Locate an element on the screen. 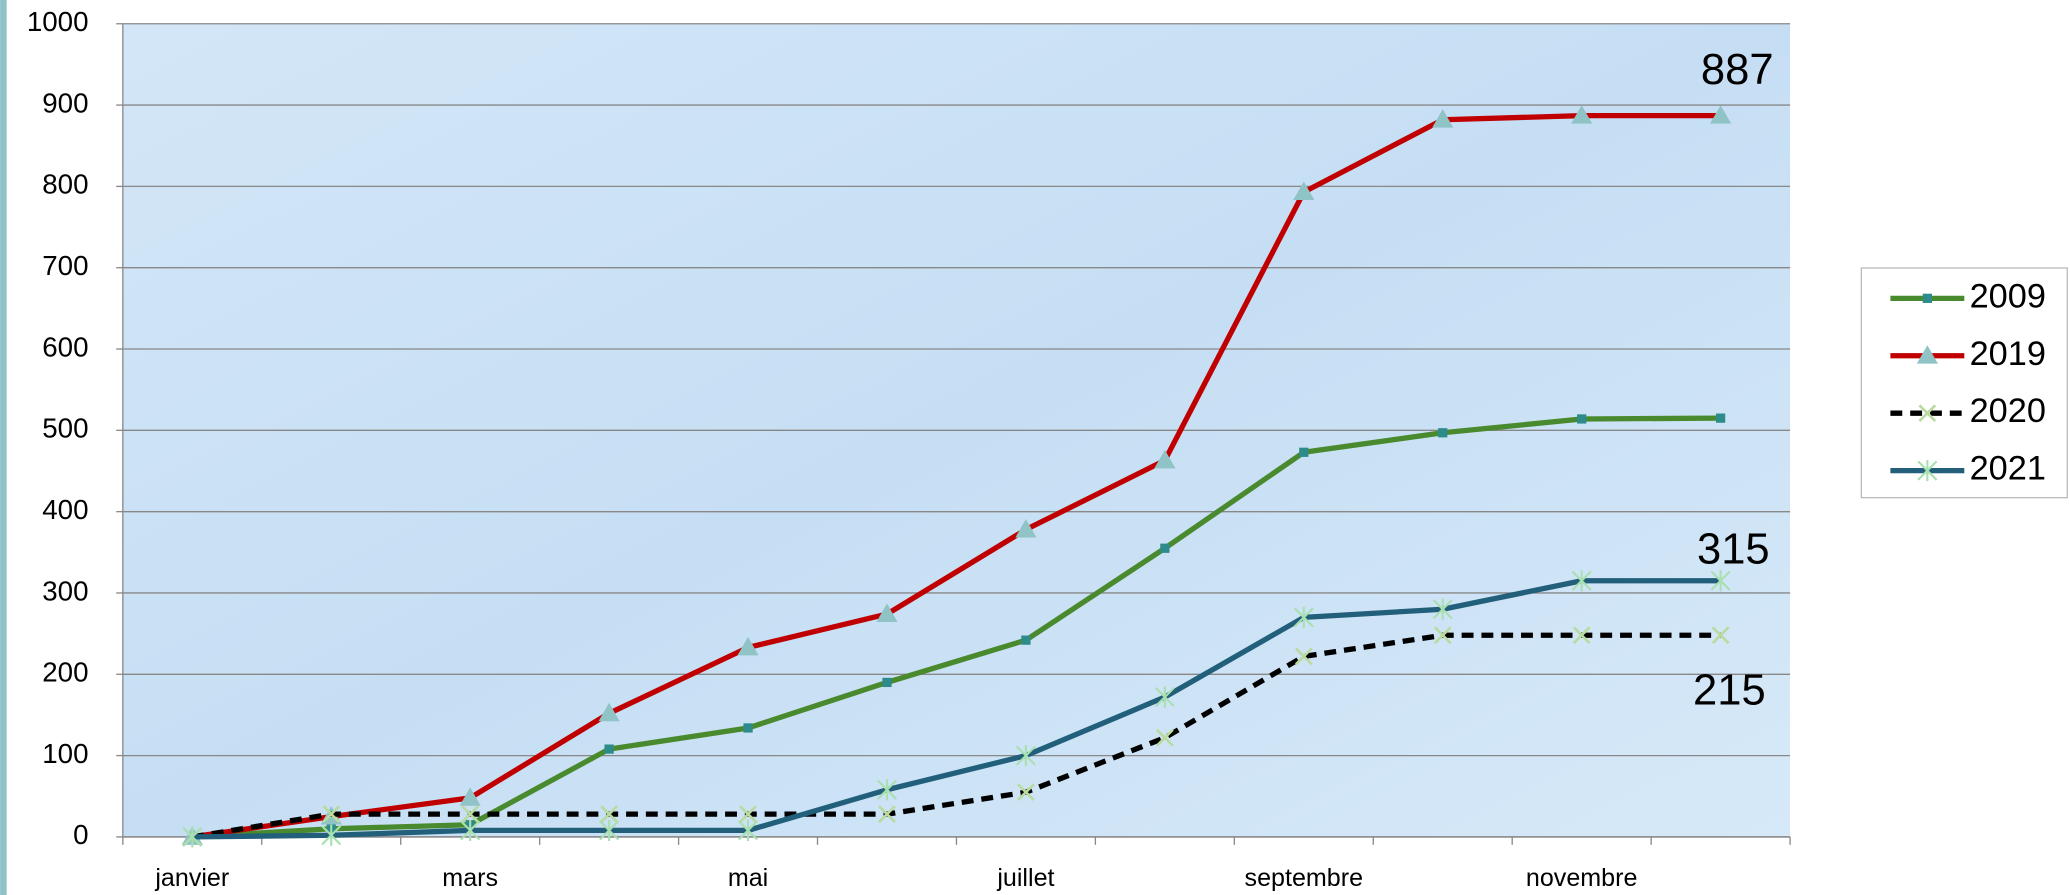 The width and height of the screenshot is (2070, 895). annotation: 887 is located at coordinates (1737, 70).